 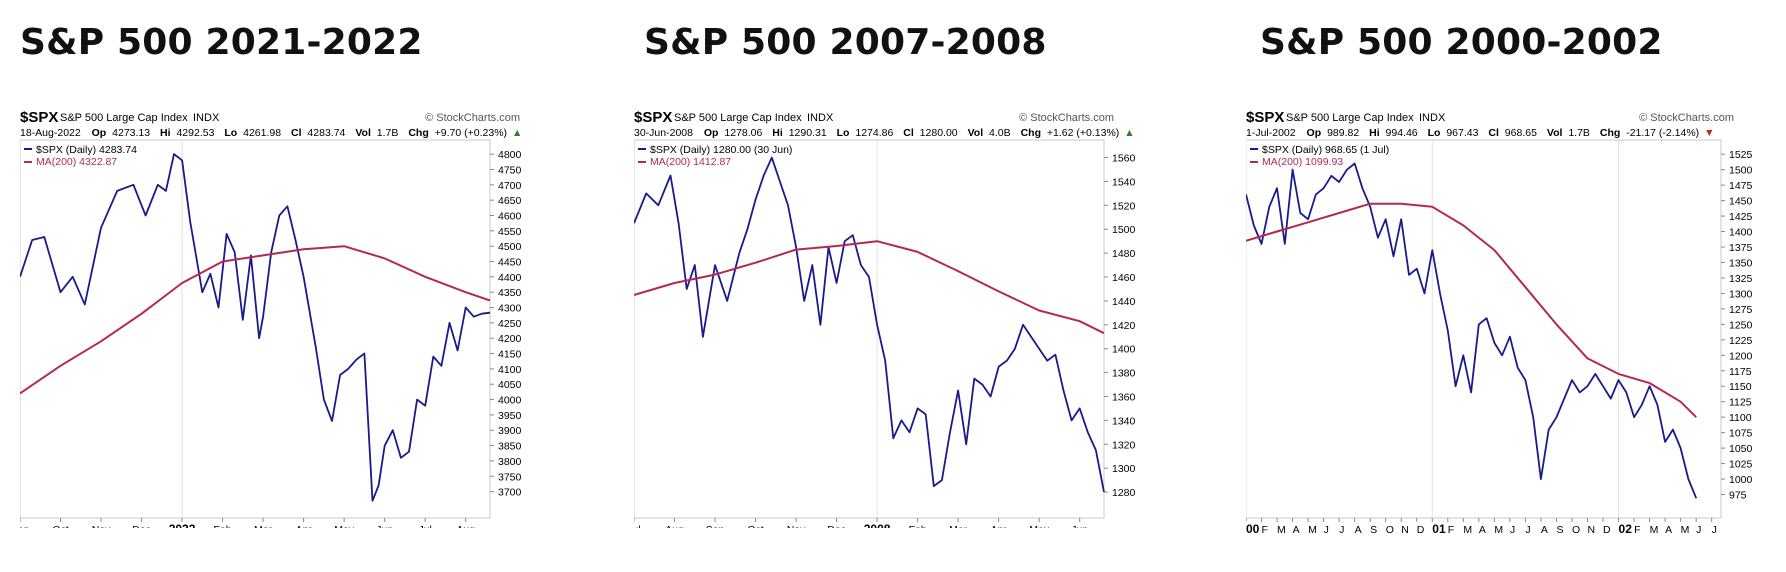 I want to click on x-tick-label: Mar, so click(x=958, y=526).